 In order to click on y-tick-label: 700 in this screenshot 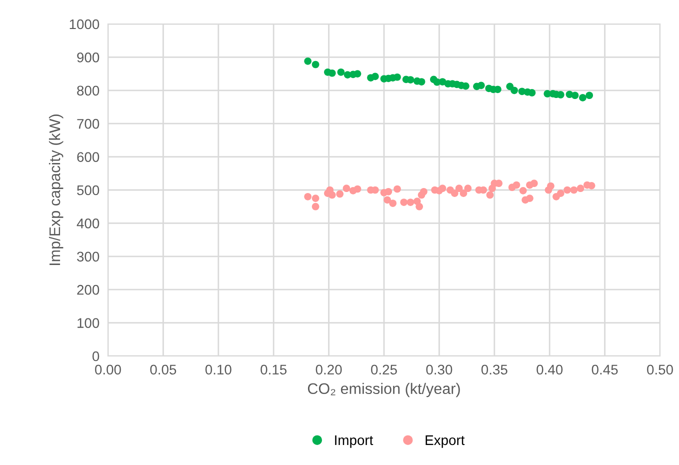, I will do `click(88, 123)`.